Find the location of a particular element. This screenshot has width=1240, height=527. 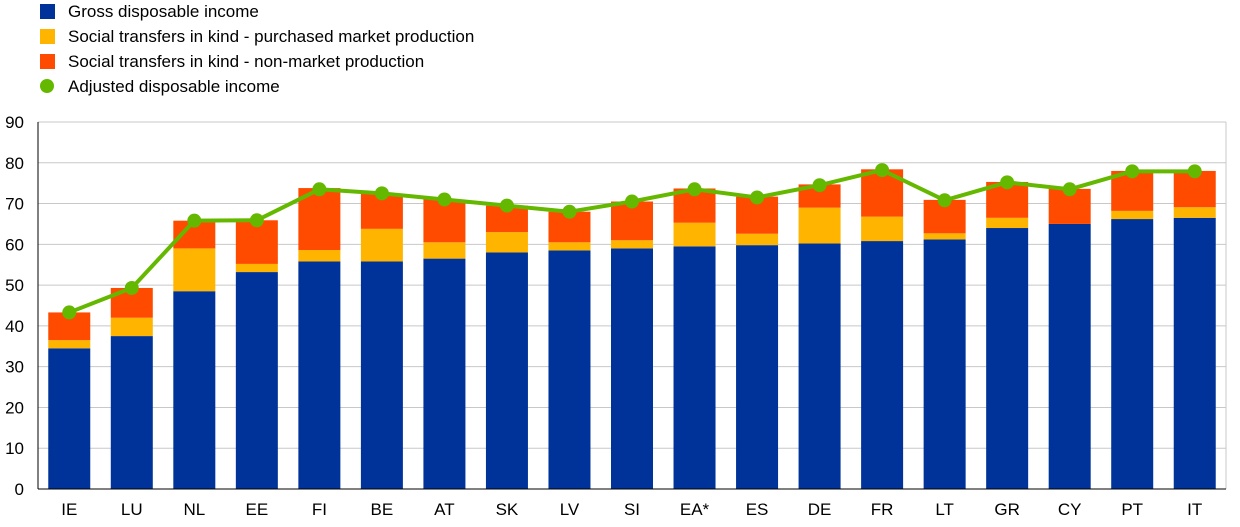

y-tick-label: 60 is located at coordinates (14, 244).